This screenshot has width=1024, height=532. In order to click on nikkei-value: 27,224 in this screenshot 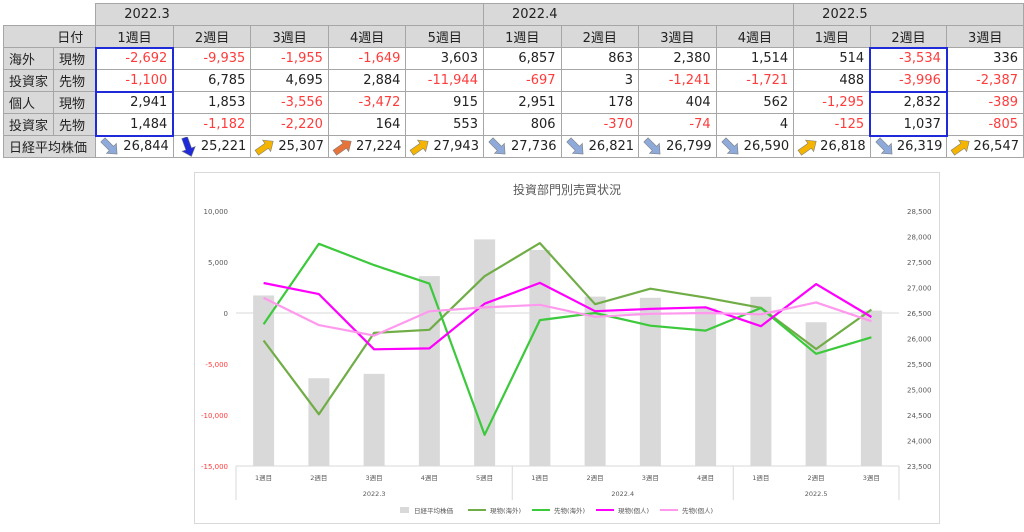, I will do `click(378, 146)`.